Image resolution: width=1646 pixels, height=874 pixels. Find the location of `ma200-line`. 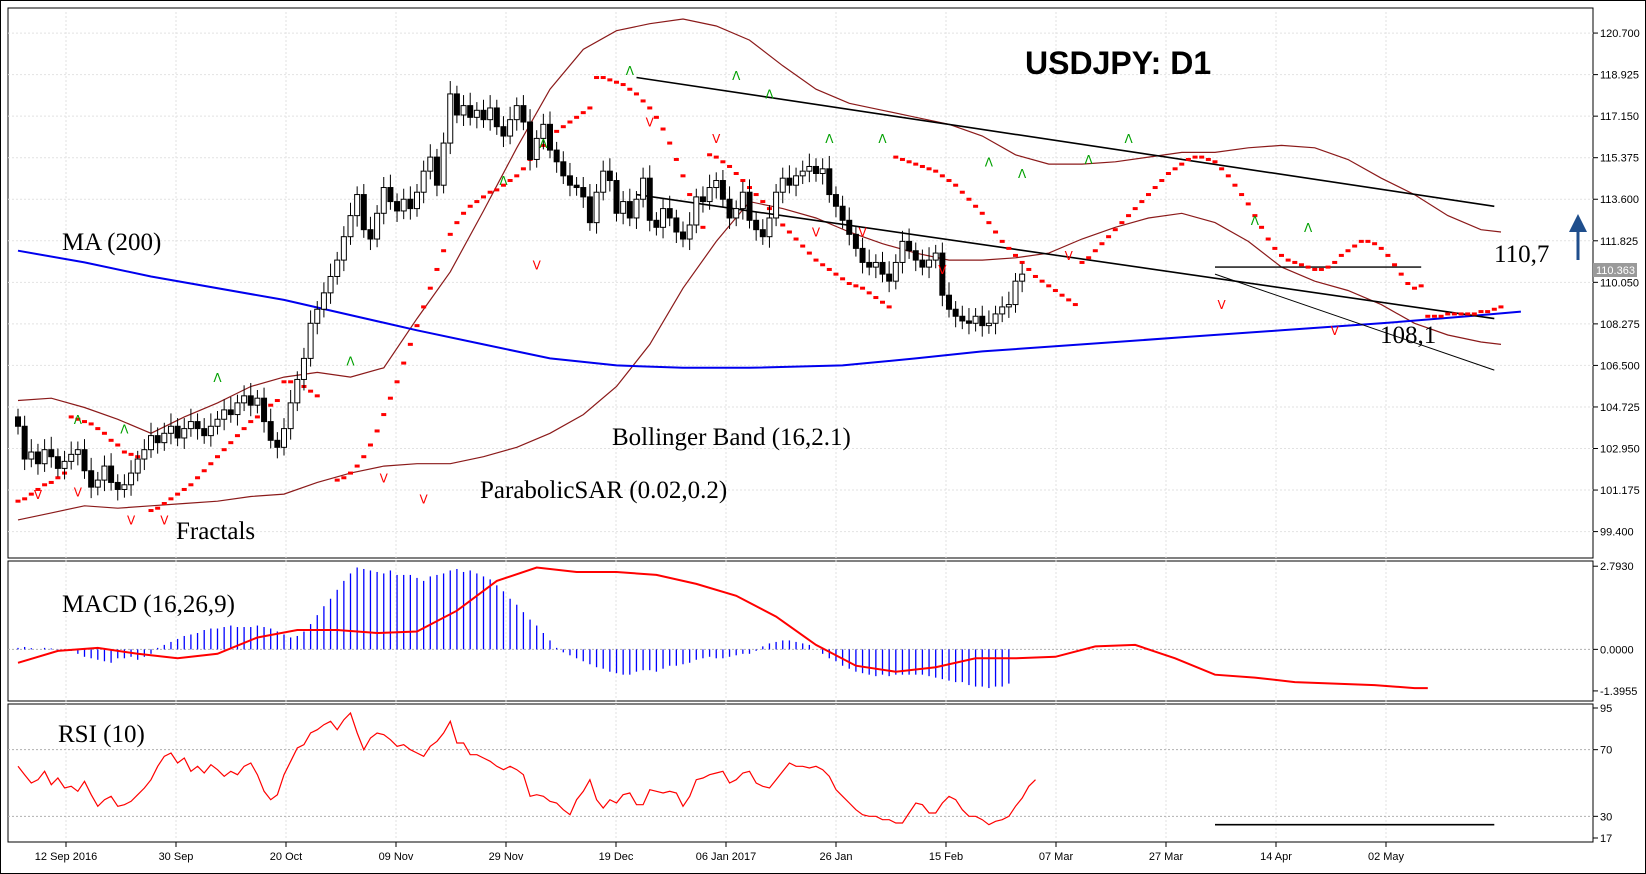

ma200-line is located at coordinates (769, 309).